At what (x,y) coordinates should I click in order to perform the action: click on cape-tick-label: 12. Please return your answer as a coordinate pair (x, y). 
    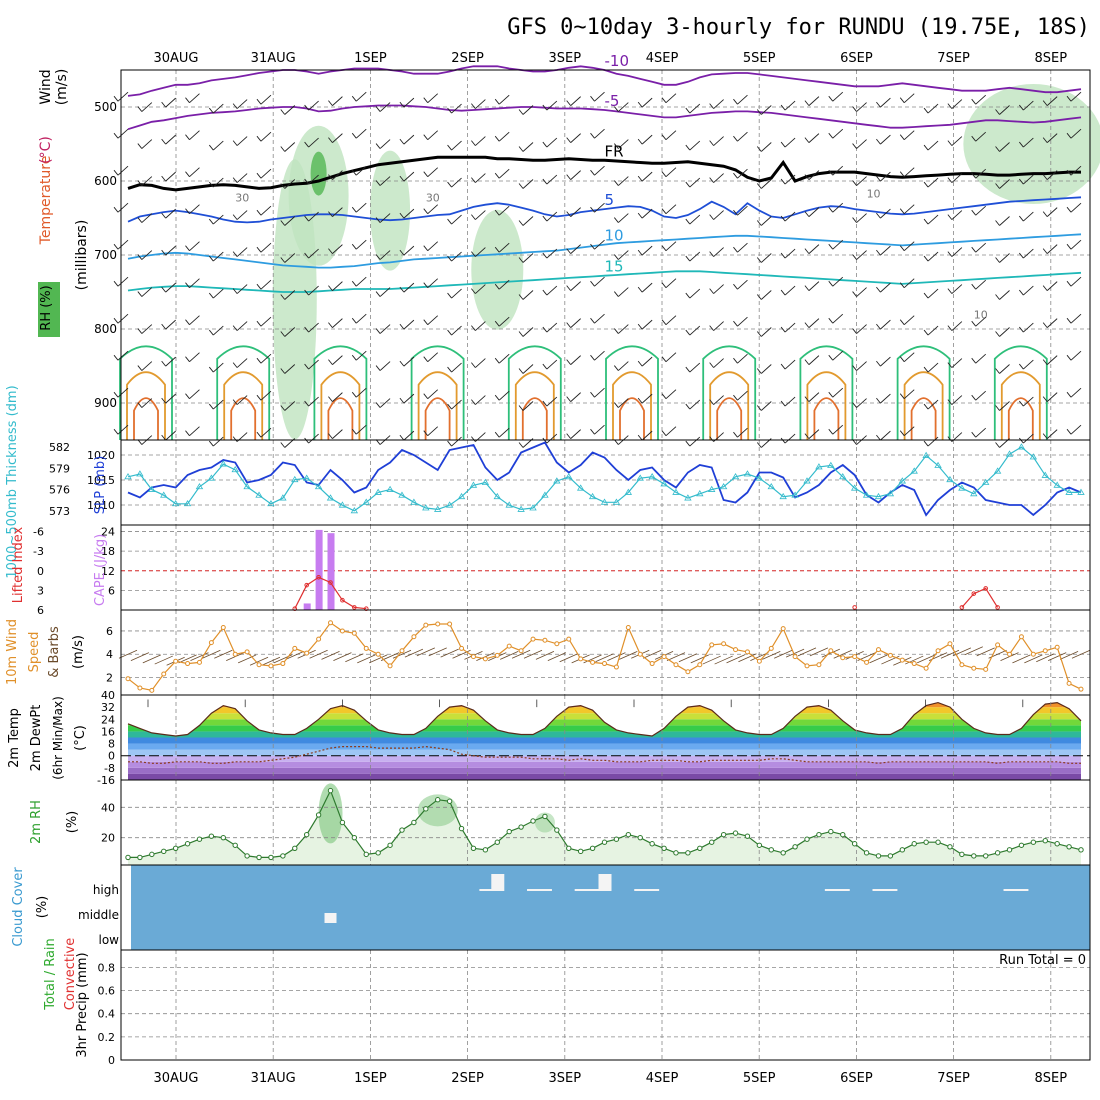
    Looking at the image, I should click on (108, 571).